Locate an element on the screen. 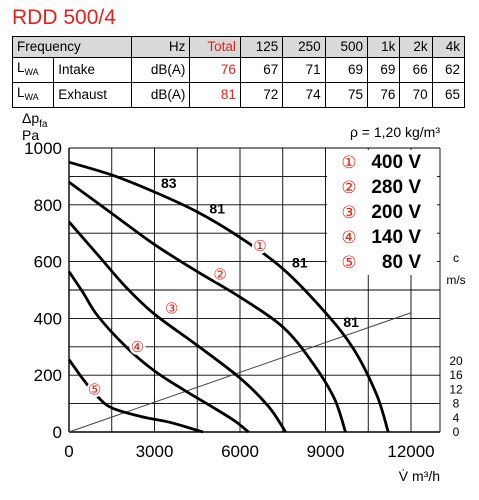 This screenshot has height=500, width=479. y-tick-label: 200 is located at coordinates (48, 375).